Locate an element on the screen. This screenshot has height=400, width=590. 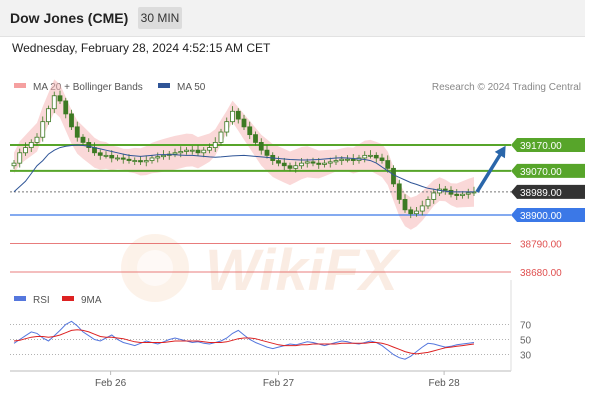
watermark-text: WikiFX is located at coordinates (303, 270).